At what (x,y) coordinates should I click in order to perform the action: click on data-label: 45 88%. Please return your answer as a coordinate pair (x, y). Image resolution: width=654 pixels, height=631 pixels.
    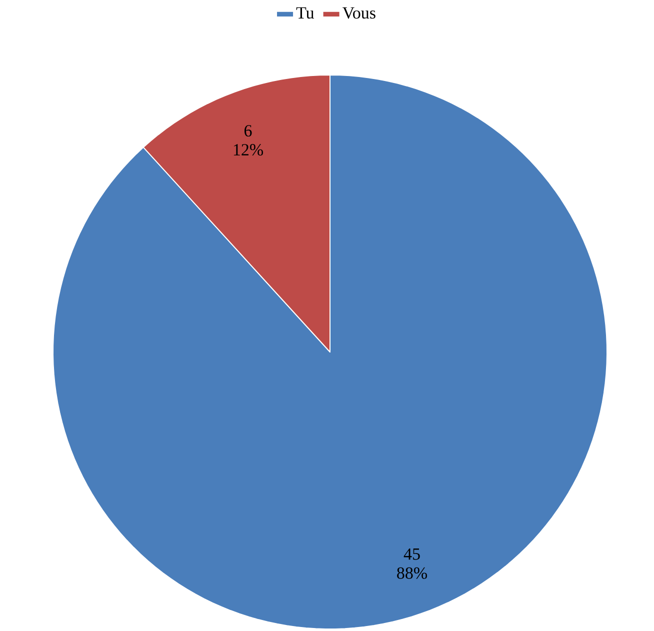
    Looking at the image, I should click on (412, 563).